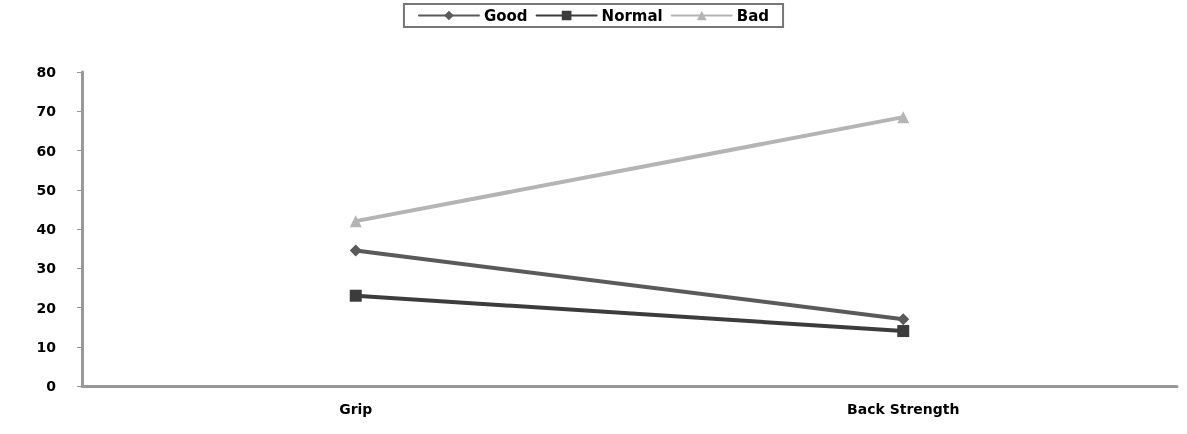  What do you see at coordinates (46, 189) in the screenshot?
I see `y-tick-label: 50` at bounding box center [46, 189].